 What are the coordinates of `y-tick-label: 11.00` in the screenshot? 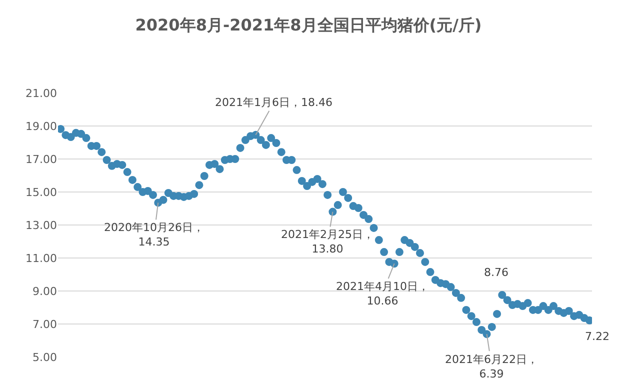 It's located at (41, 258).